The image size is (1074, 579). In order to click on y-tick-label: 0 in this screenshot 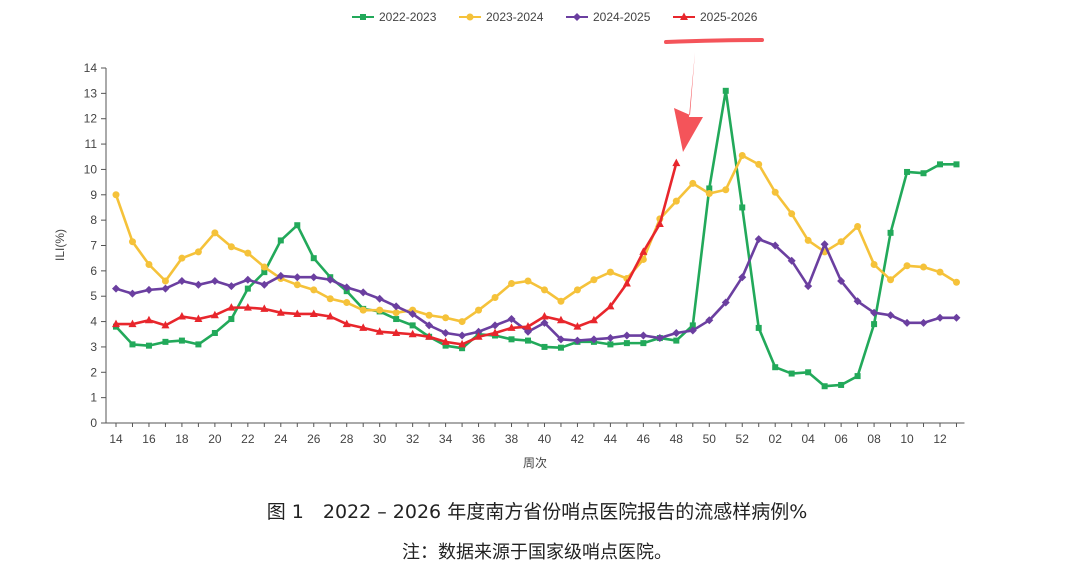, I will do `click(93, 423)`.